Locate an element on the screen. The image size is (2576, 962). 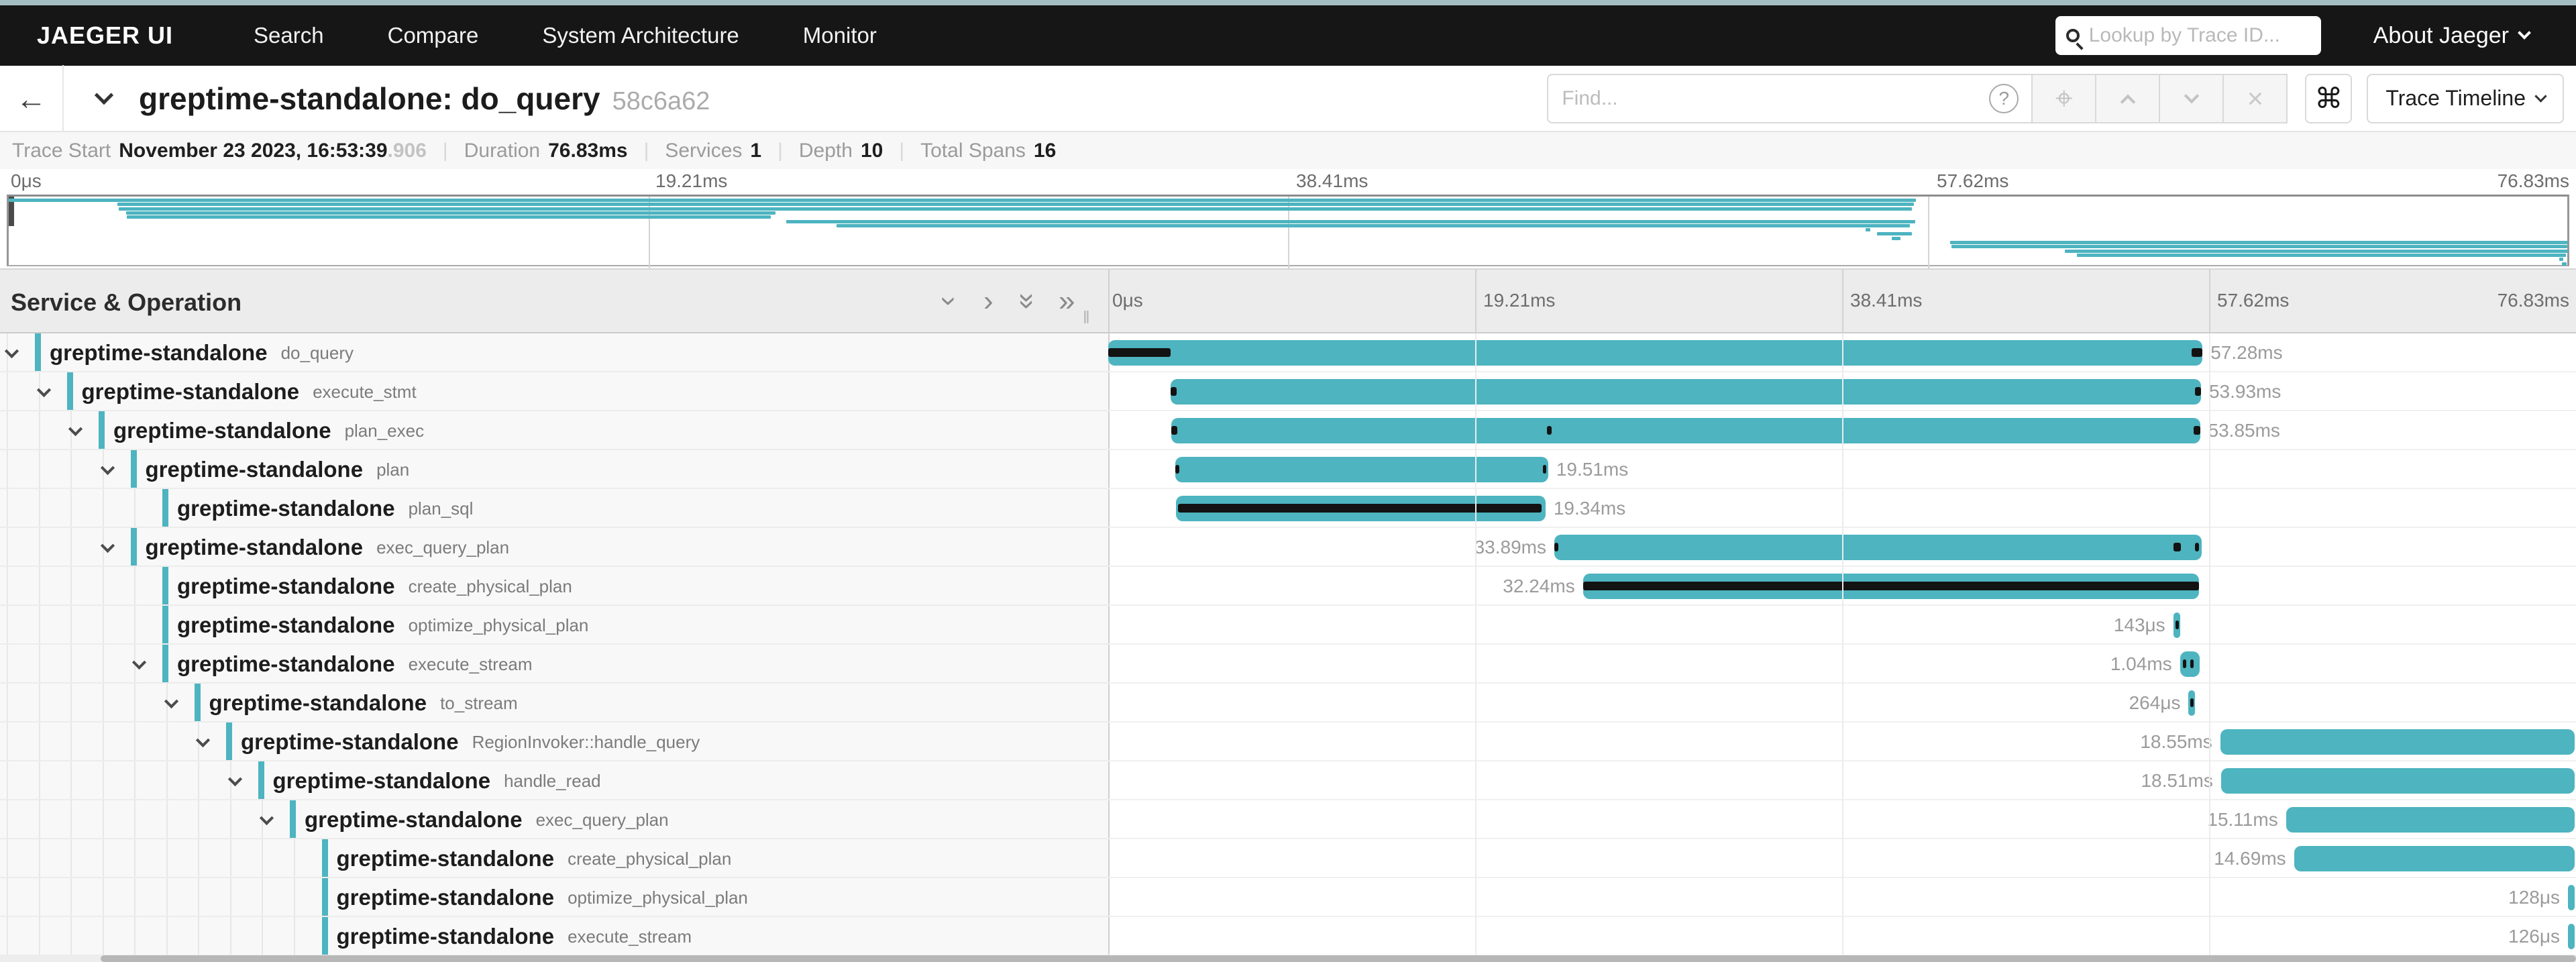
expand-all-icon: » is located at coordinates (1067, 300).